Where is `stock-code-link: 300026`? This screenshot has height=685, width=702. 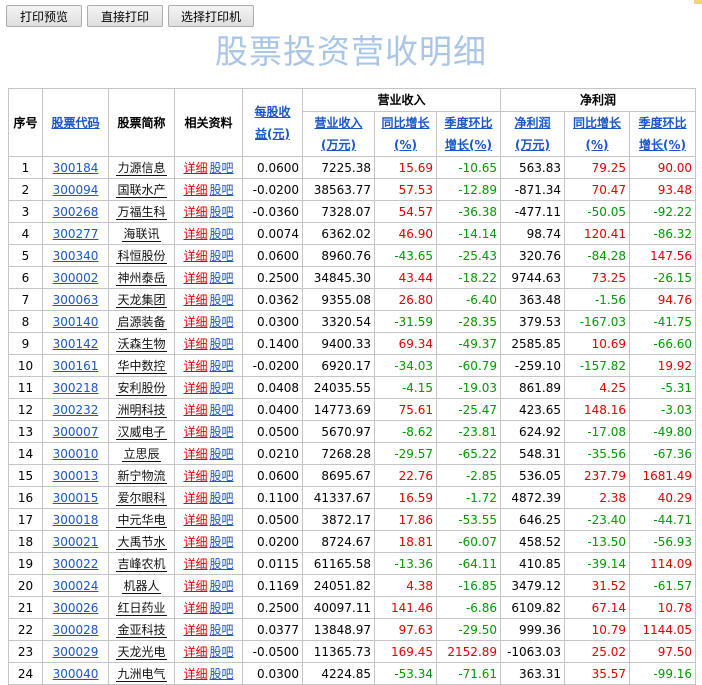
stock-code-link: 300026 is located at coordinates (75, 607).